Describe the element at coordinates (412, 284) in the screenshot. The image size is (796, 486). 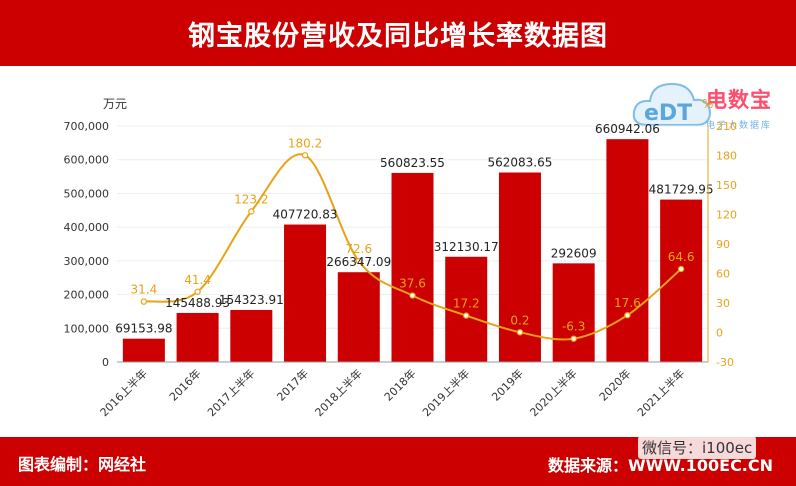
I see `growth-value-label: 37.6` at that location.